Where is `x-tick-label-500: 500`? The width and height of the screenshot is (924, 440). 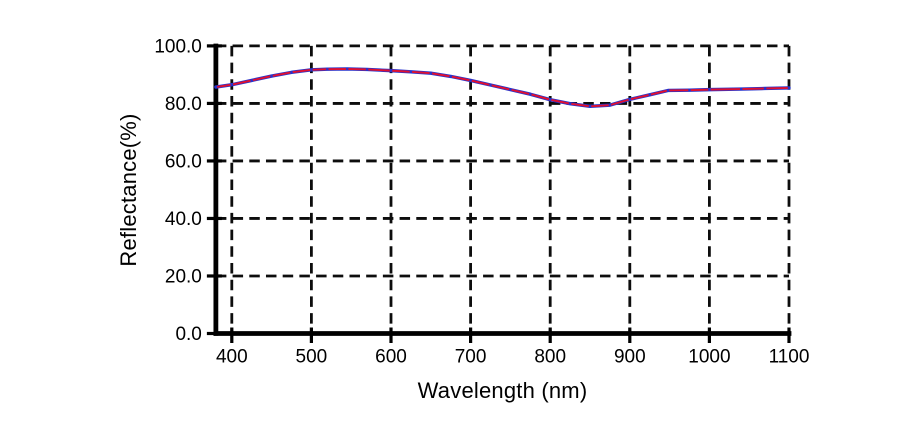
x-tick-label-500: 500 is located at coordinates (312, 357).